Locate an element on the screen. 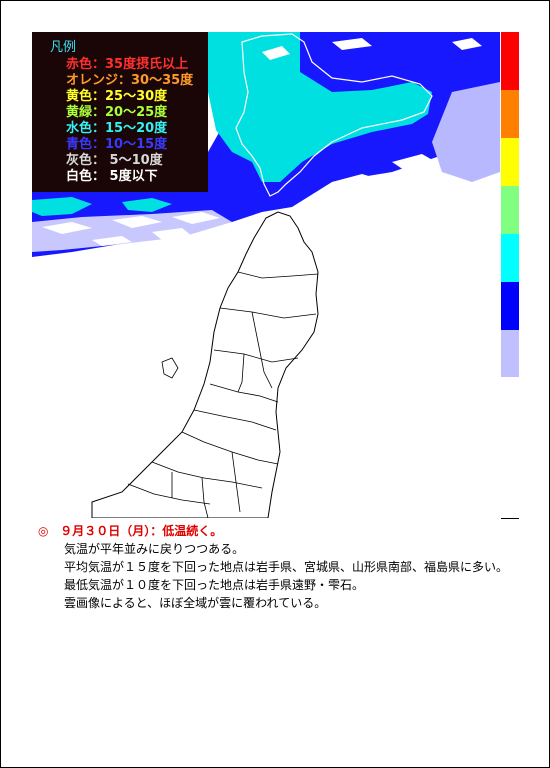  legend-item-yellow-green: 黄緑：20～25度 is located at coordinates (117, 112).